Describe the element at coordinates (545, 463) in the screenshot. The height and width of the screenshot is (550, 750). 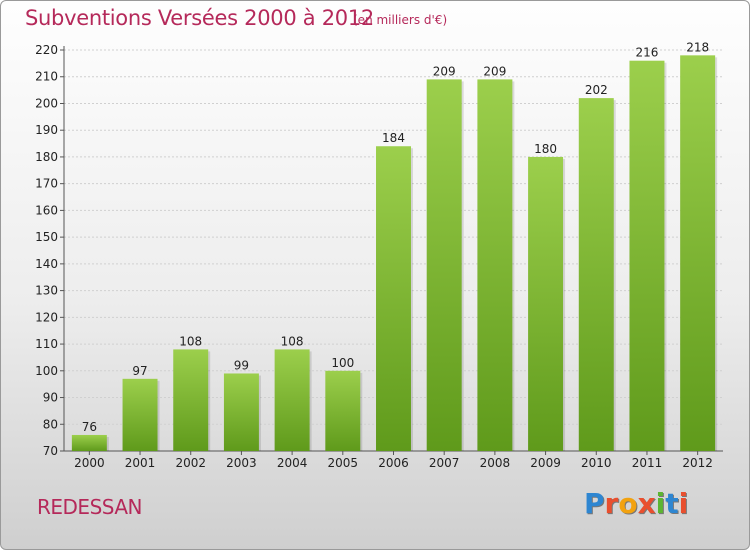
I see `x-tick-label: 2009` at that location.